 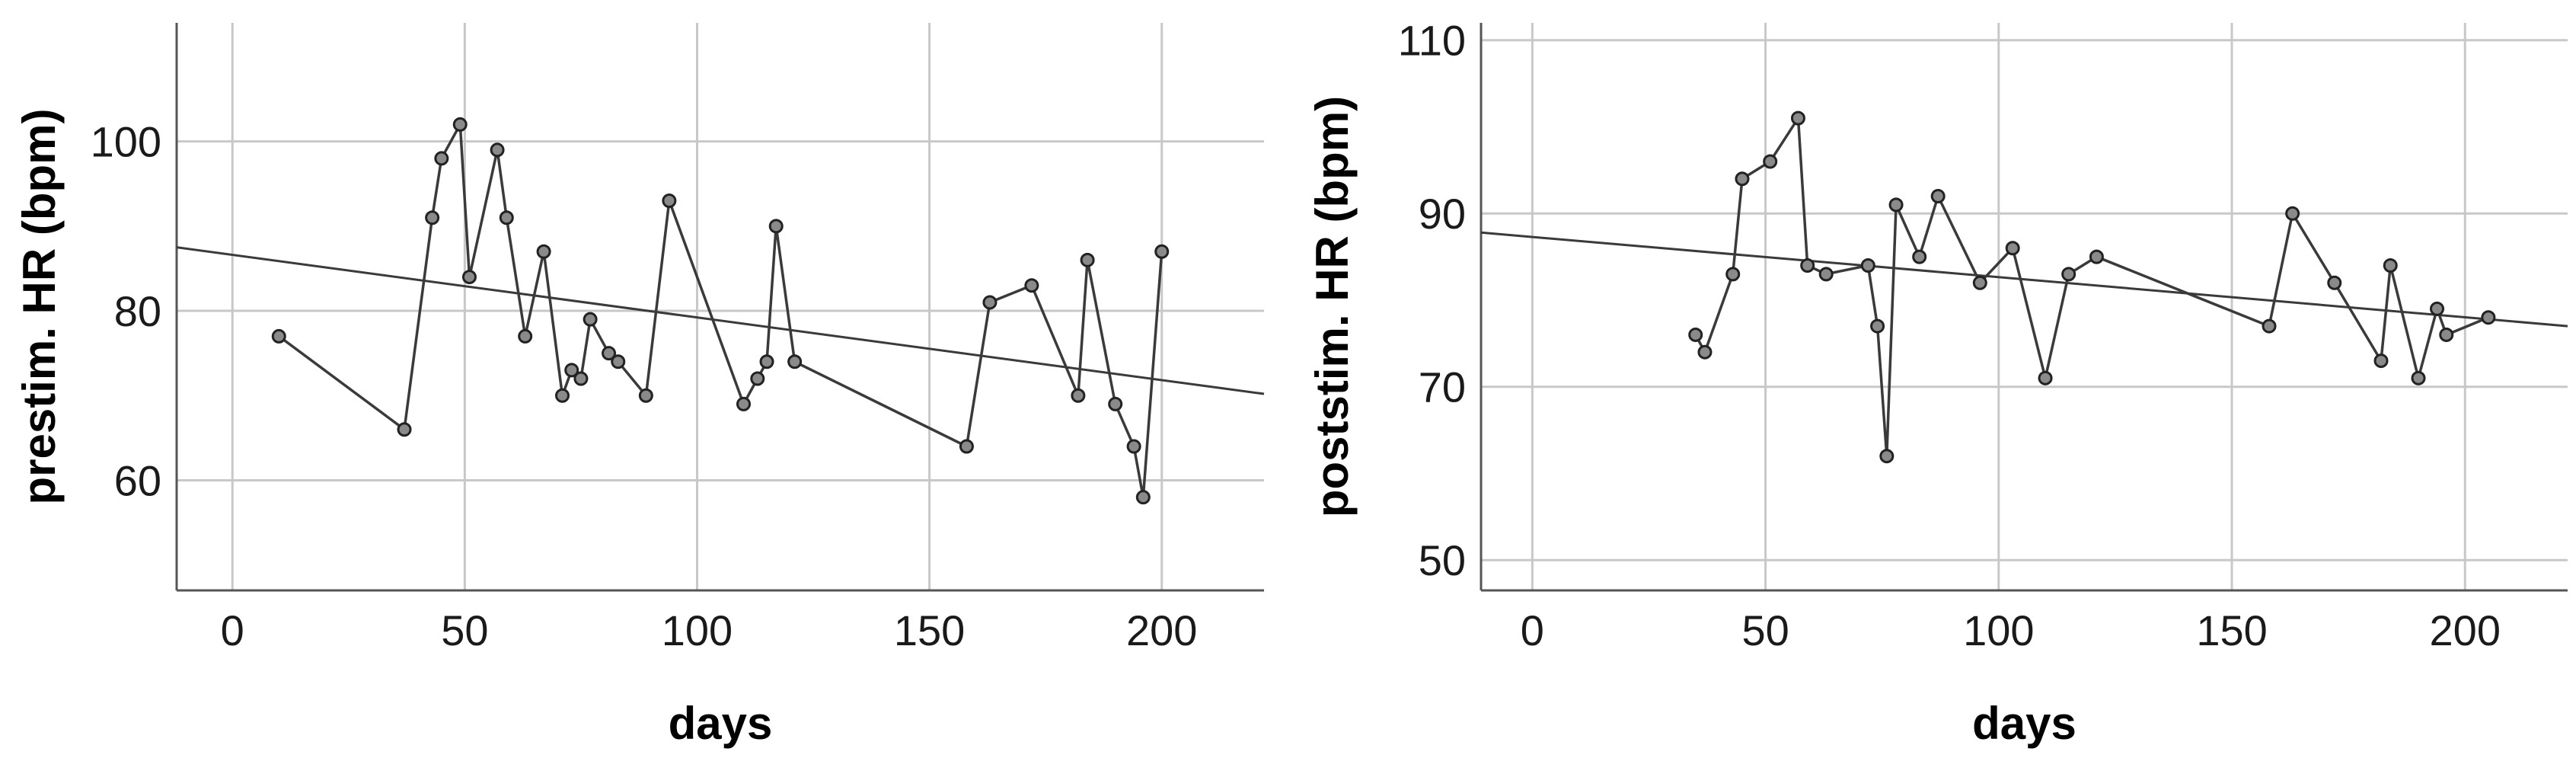 I want to click on y-axis-title: prestim. HR (bpm), so click(x=39, y=306).